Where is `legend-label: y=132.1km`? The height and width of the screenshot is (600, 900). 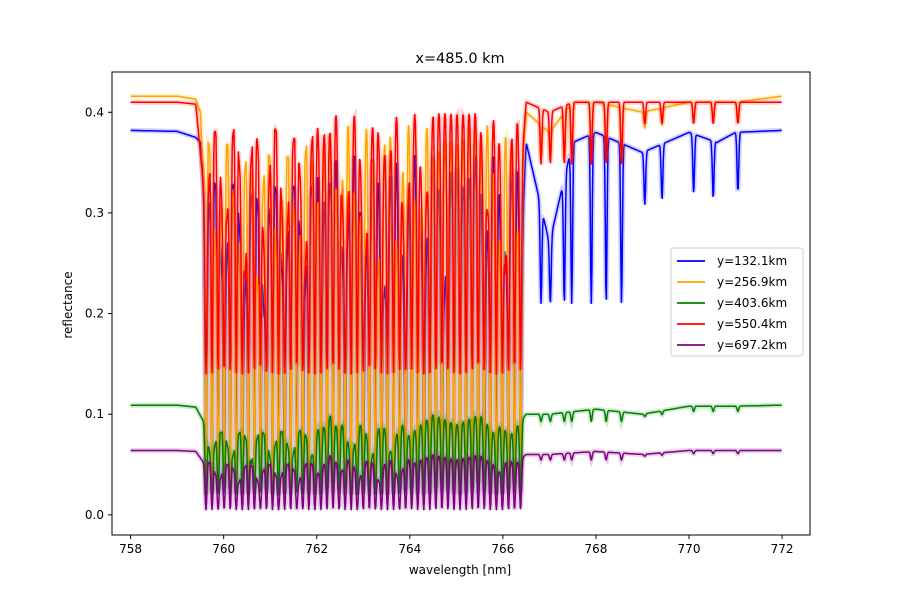 legend-label: y=132.1km is located at coordinates (752, 261).